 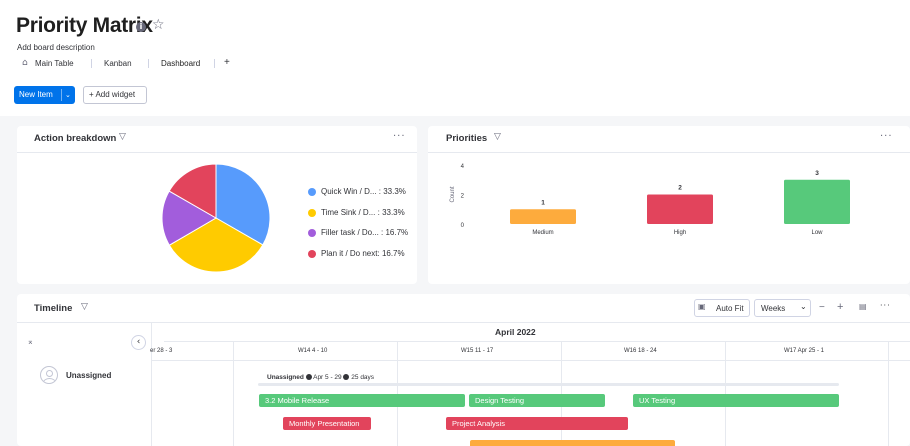 What do you see at coordinates (730, 308) in the screenshot?
I see `auto-fit-label: Auto Fit` at bounding box center [730, 308].